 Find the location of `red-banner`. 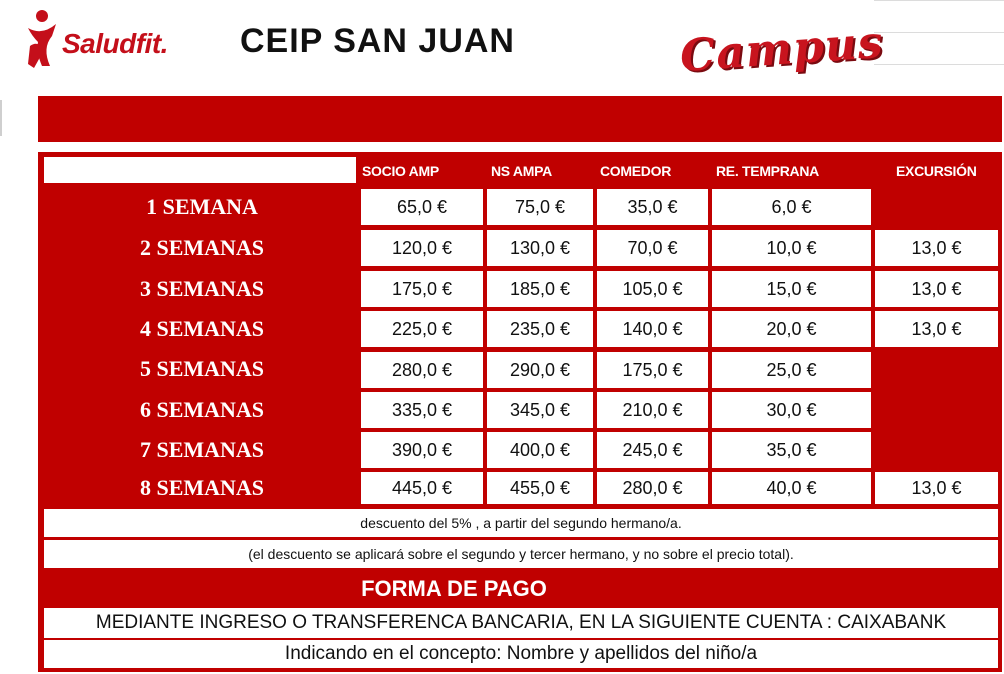

red-banner is located at coordinates (520, 119).